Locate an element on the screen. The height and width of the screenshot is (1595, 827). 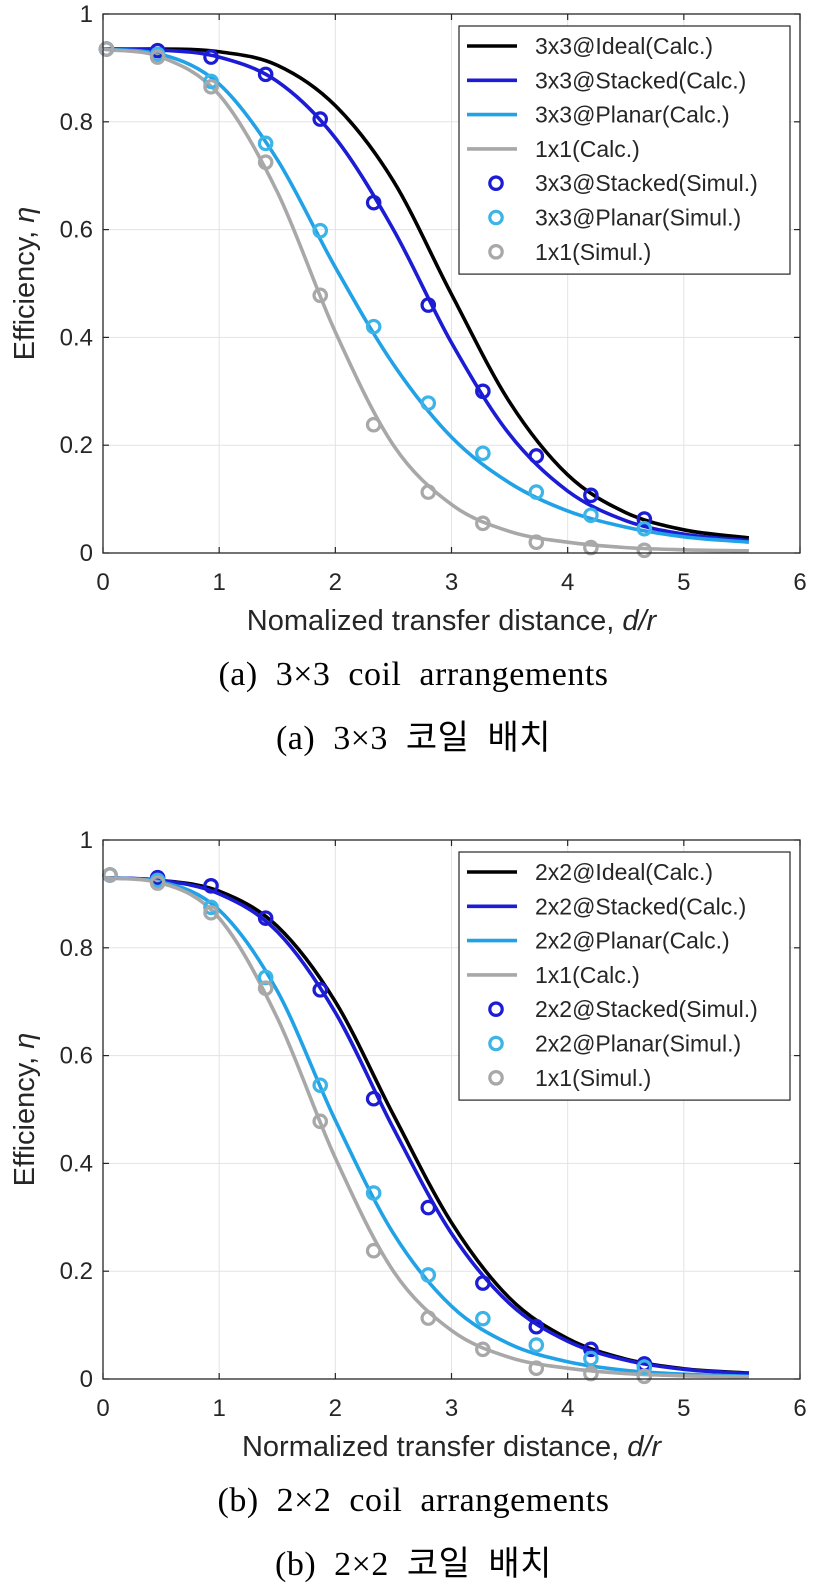
legend-label: 2x2@Stacked(Simul.) is located at coordinates (646, 1009).